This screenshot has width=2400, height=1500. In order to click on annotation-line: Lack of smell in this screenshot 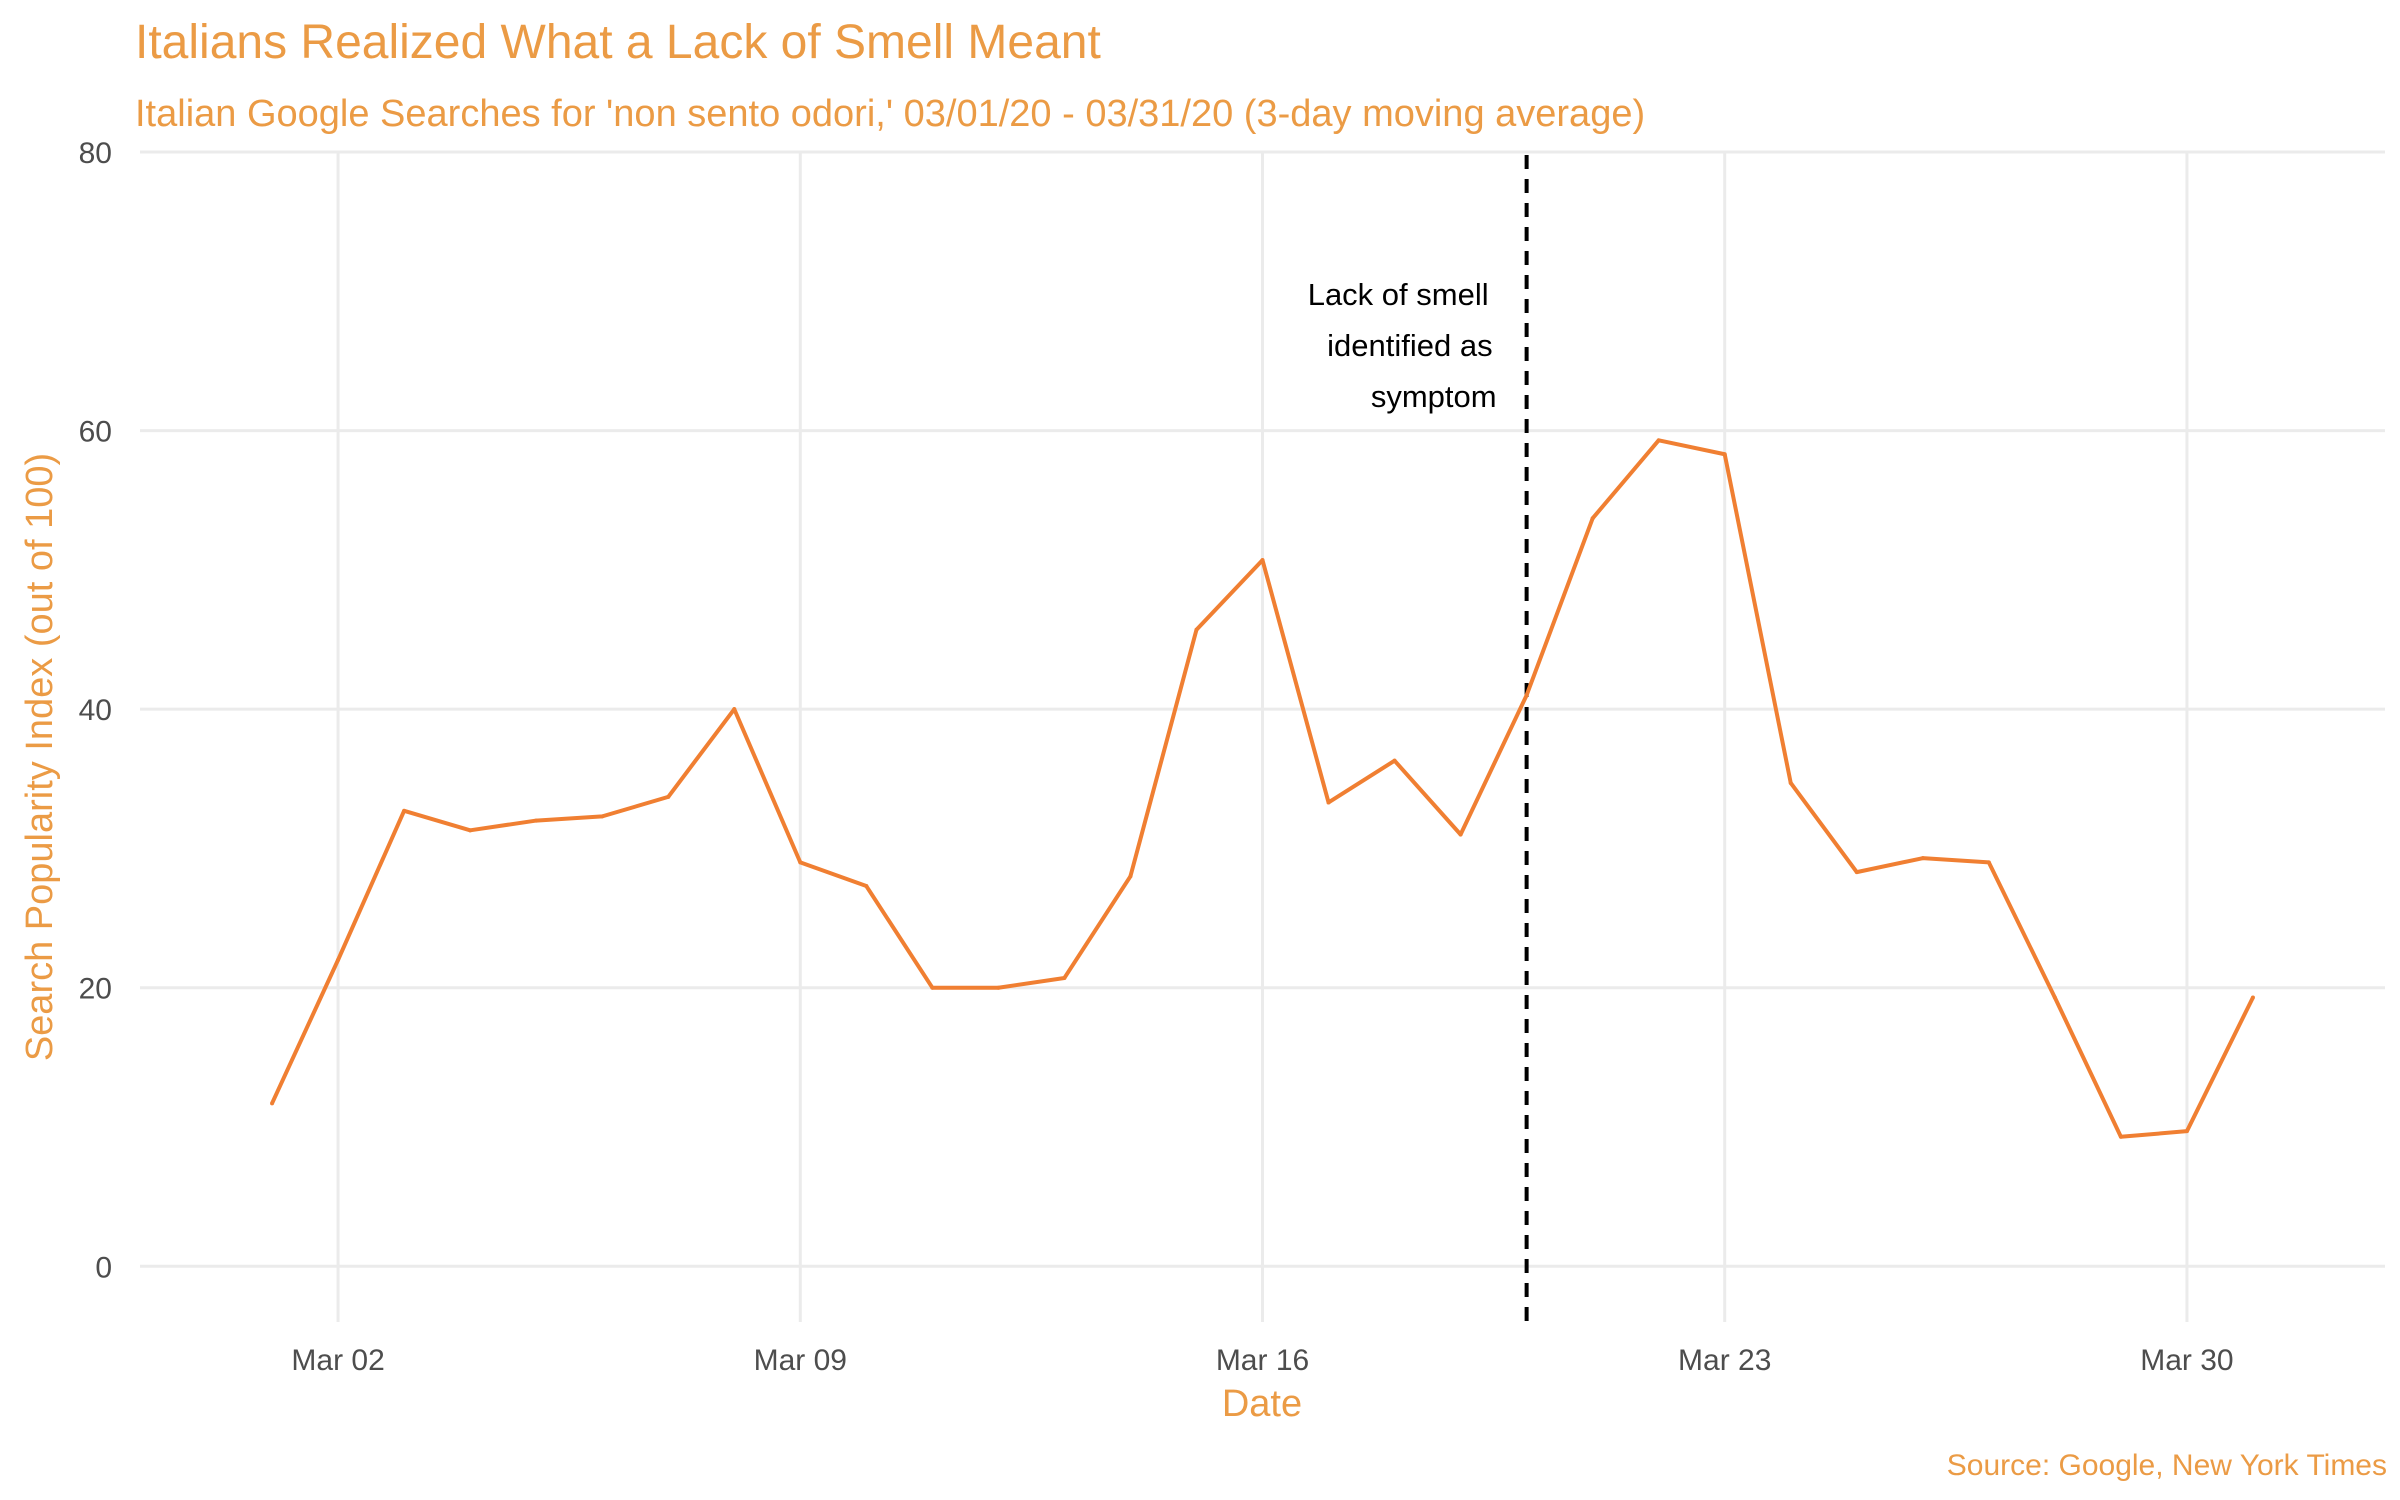, I will do `click(1398, 294)`.